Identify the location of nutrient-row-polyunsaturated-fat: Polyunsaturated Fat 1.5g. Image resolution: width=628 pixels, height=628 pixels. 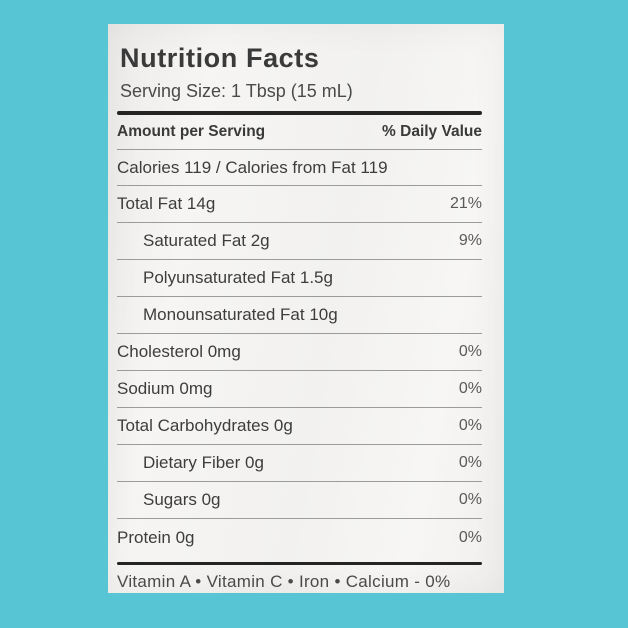
(299, 278).